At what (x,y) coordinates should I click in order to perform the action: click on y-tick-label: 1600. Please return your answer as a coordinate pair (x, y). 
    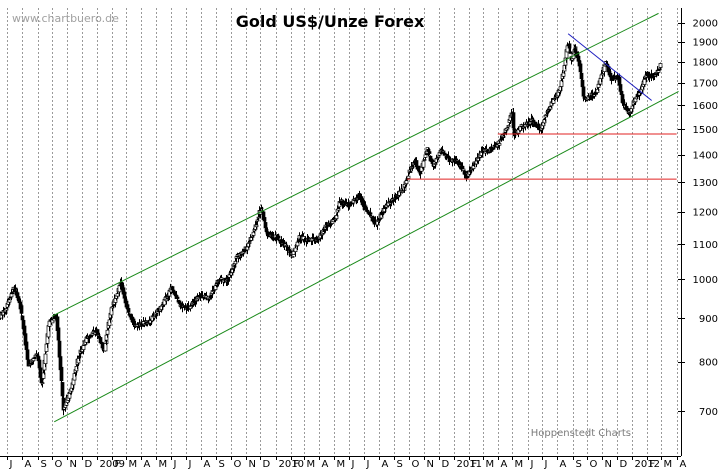
    Looking at the image, I should click on (705, 106).